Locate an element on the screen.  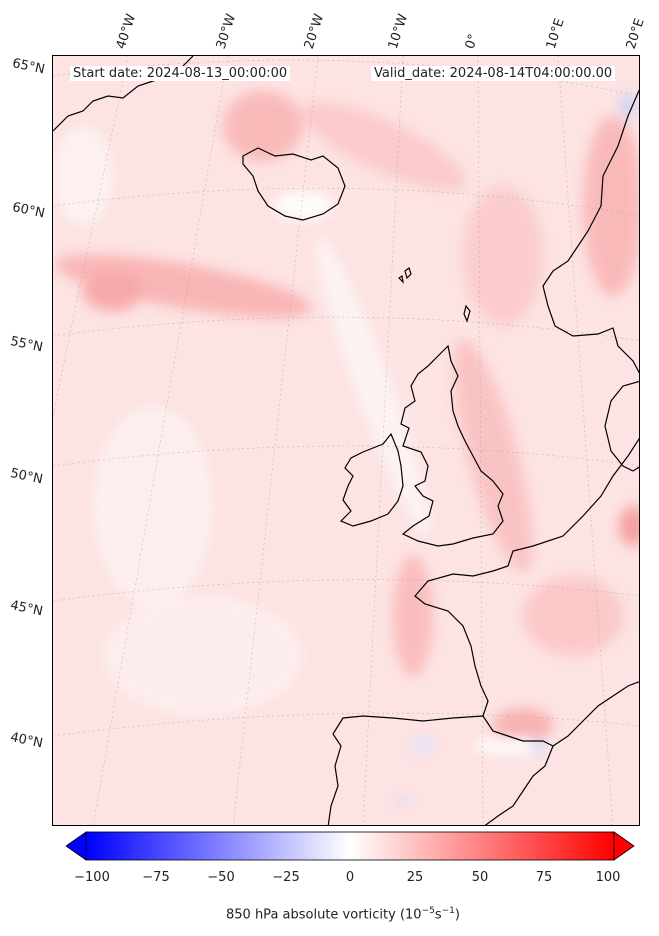
colorbar-min-arrow is located at coordinates (76, 846).